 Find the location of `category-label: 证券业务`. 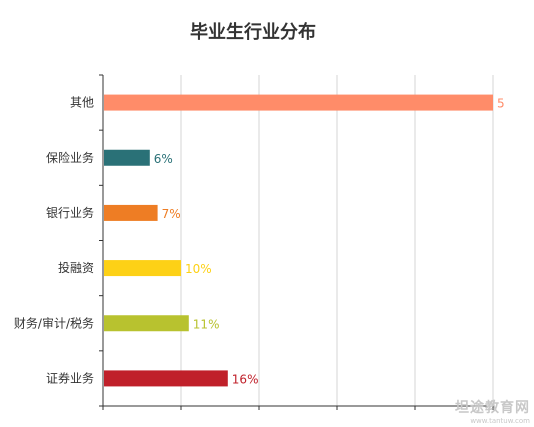

category-label: 证券业务 is located at coordinates (70, 377).